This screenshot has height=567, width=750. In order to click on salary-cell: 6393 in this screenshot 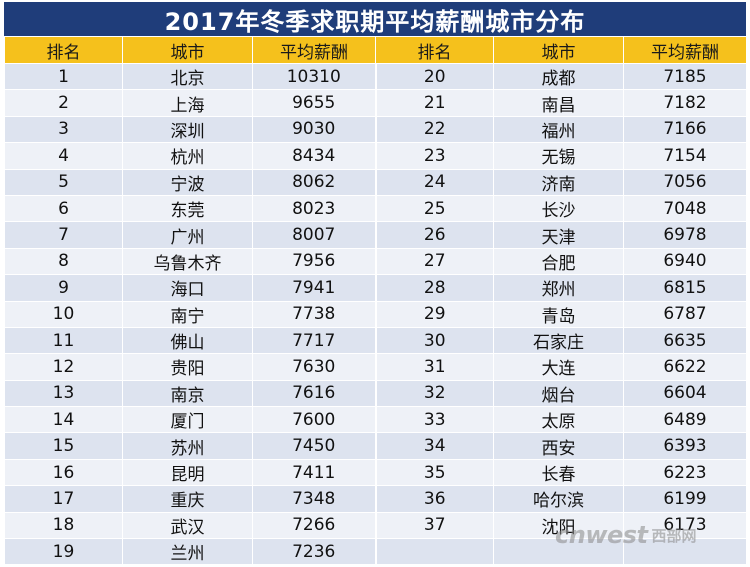, I will do `click(685, 446)`.